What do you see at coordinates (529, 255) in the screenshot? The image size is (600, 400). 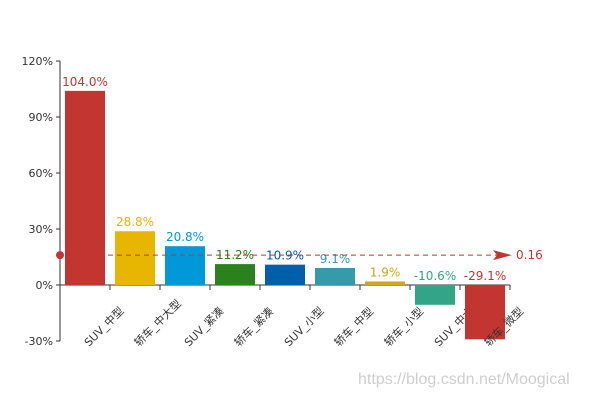 I see `mark-line-label: 0.16` at bounding box center [529, 255].